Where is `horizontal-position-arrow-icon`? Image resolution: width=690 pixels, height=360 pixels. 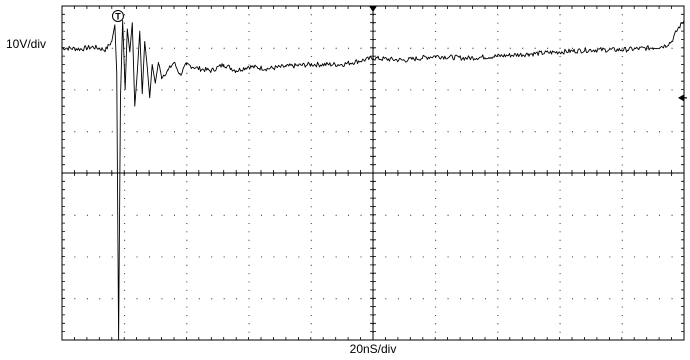 horizontal-position-arrow-icon is located at coordinates (373, 9).